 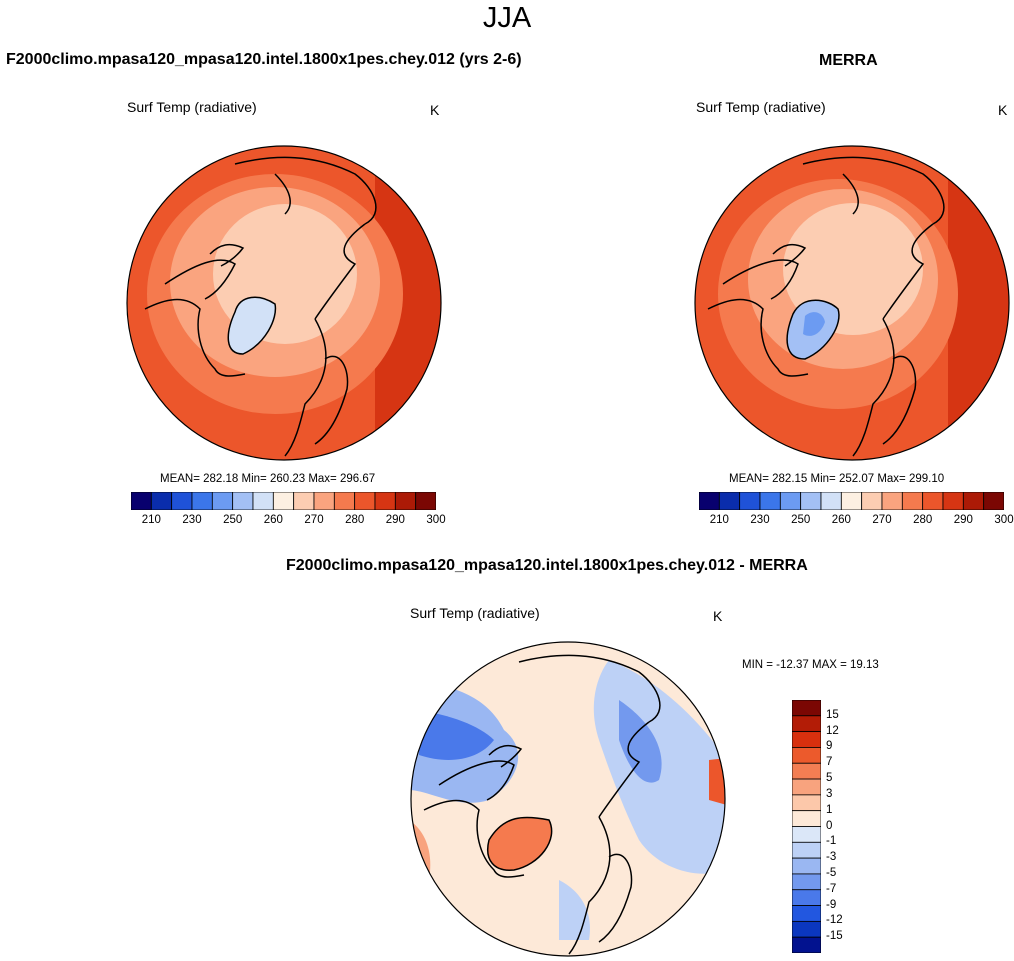 What do you see at coordinates (507, 18) in the screenshot?
I see `season-title: JJA` at bounding box center [507, 18].